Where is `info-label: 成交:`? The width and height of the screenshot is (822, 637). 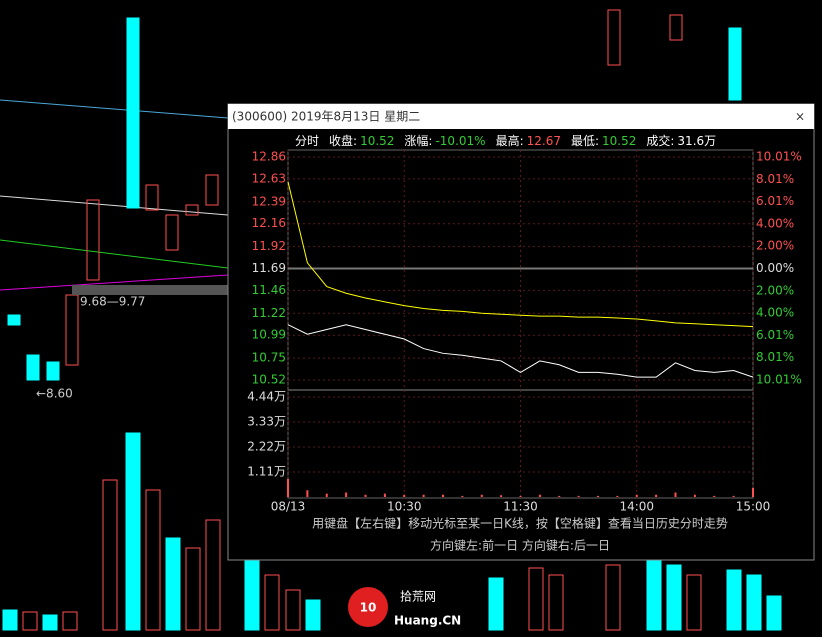
info-label: 成交: is located at coordinates (660, 140).